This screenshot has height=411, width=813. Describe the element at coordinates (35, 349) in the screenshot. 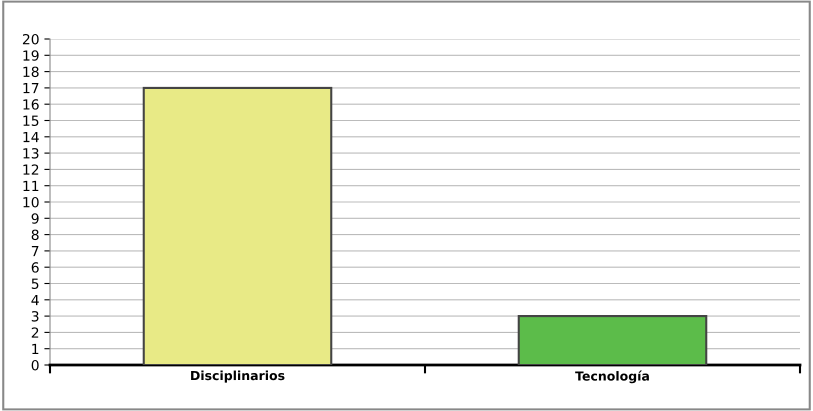

I see `y-tick-label: 1` at that location.